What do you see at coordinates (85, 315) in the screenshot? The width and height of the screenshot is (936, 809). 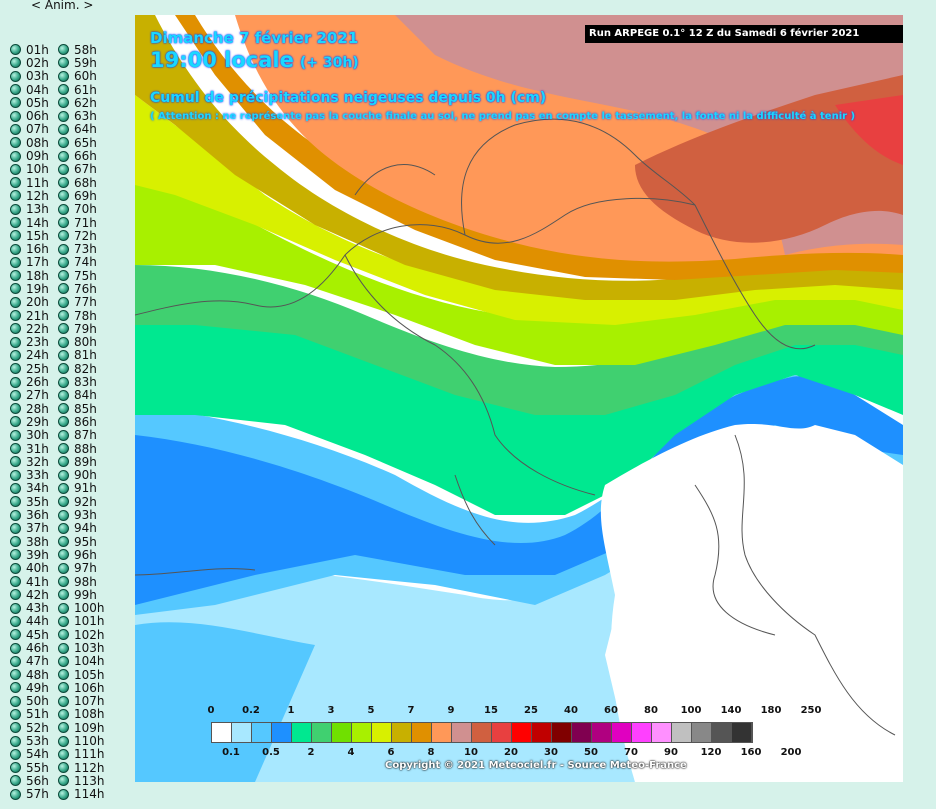 I see `hour-label: 78h` at bounding box center [85, 315].